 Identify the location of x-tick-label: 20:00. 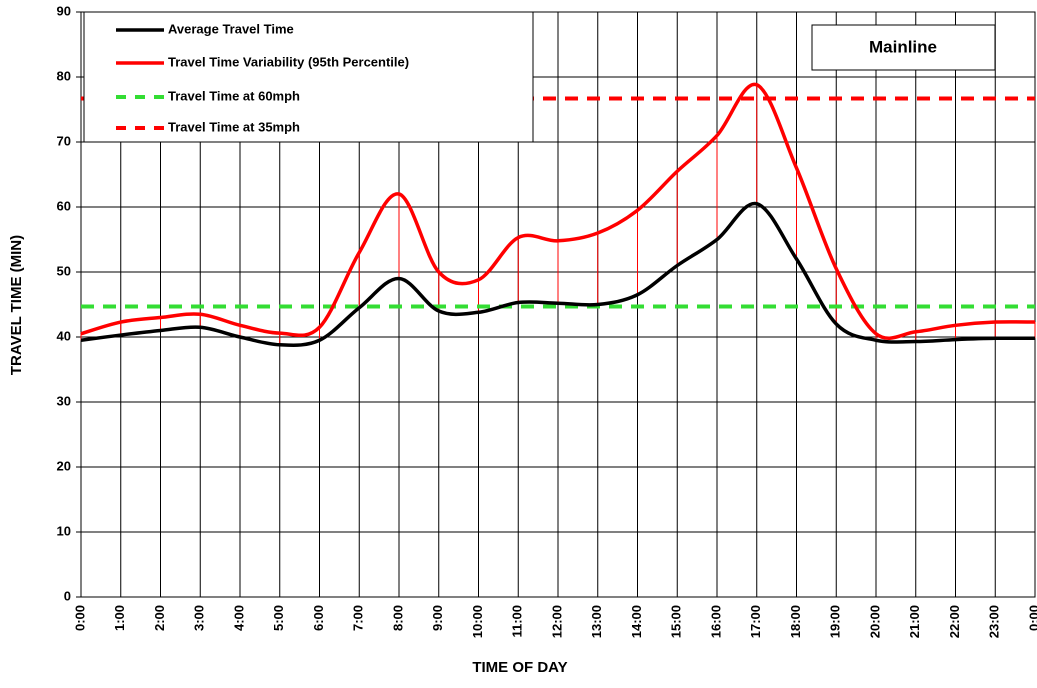
(874, 621).